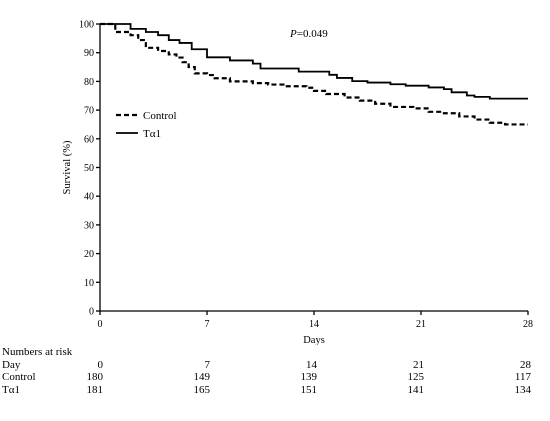 This screenshot has width=550, height=421. What do you see at coordinates (95, 389) in the screenshot?
I see `risk-value: 181` at bounding box center [95, 389].